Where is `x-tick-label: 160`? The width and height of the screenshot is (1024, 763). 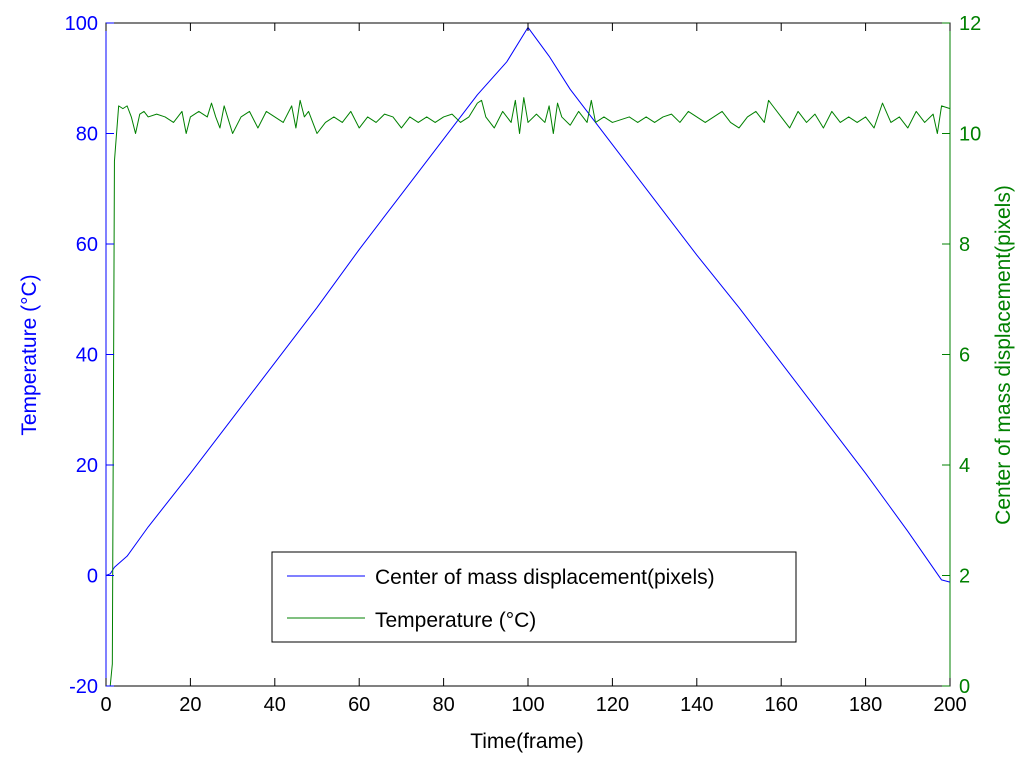 x-tick-label: 160 is located at coordinates (781, 705).